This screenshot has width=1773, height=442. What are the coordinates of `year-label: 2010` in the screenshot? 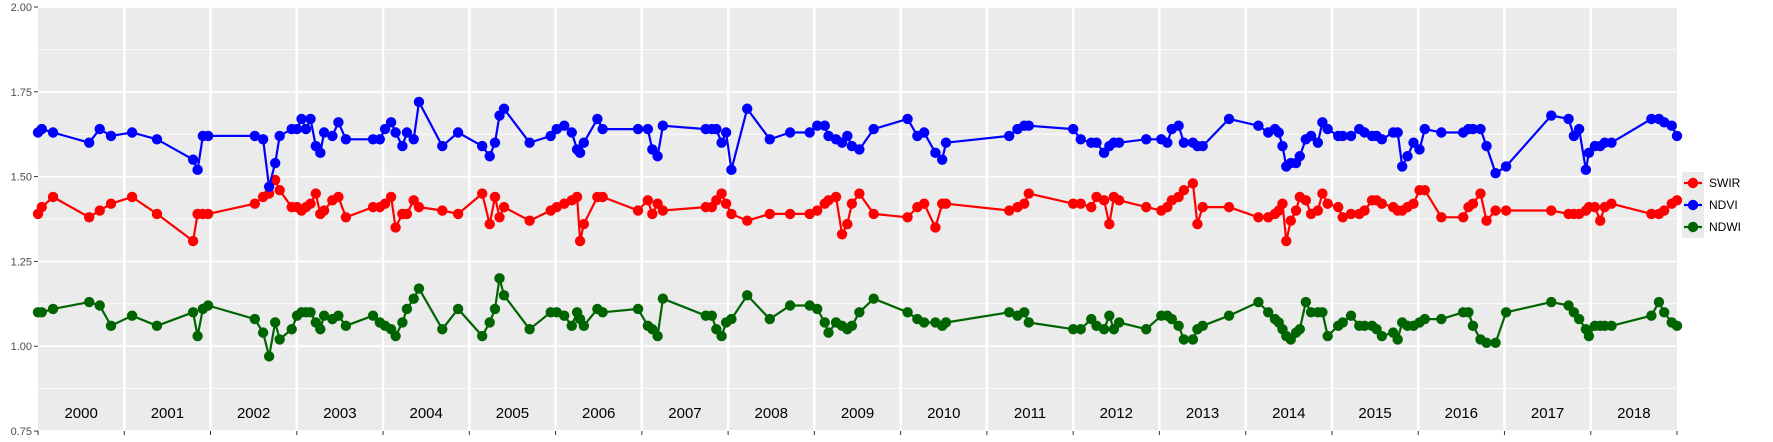 It's located at (943, 413).